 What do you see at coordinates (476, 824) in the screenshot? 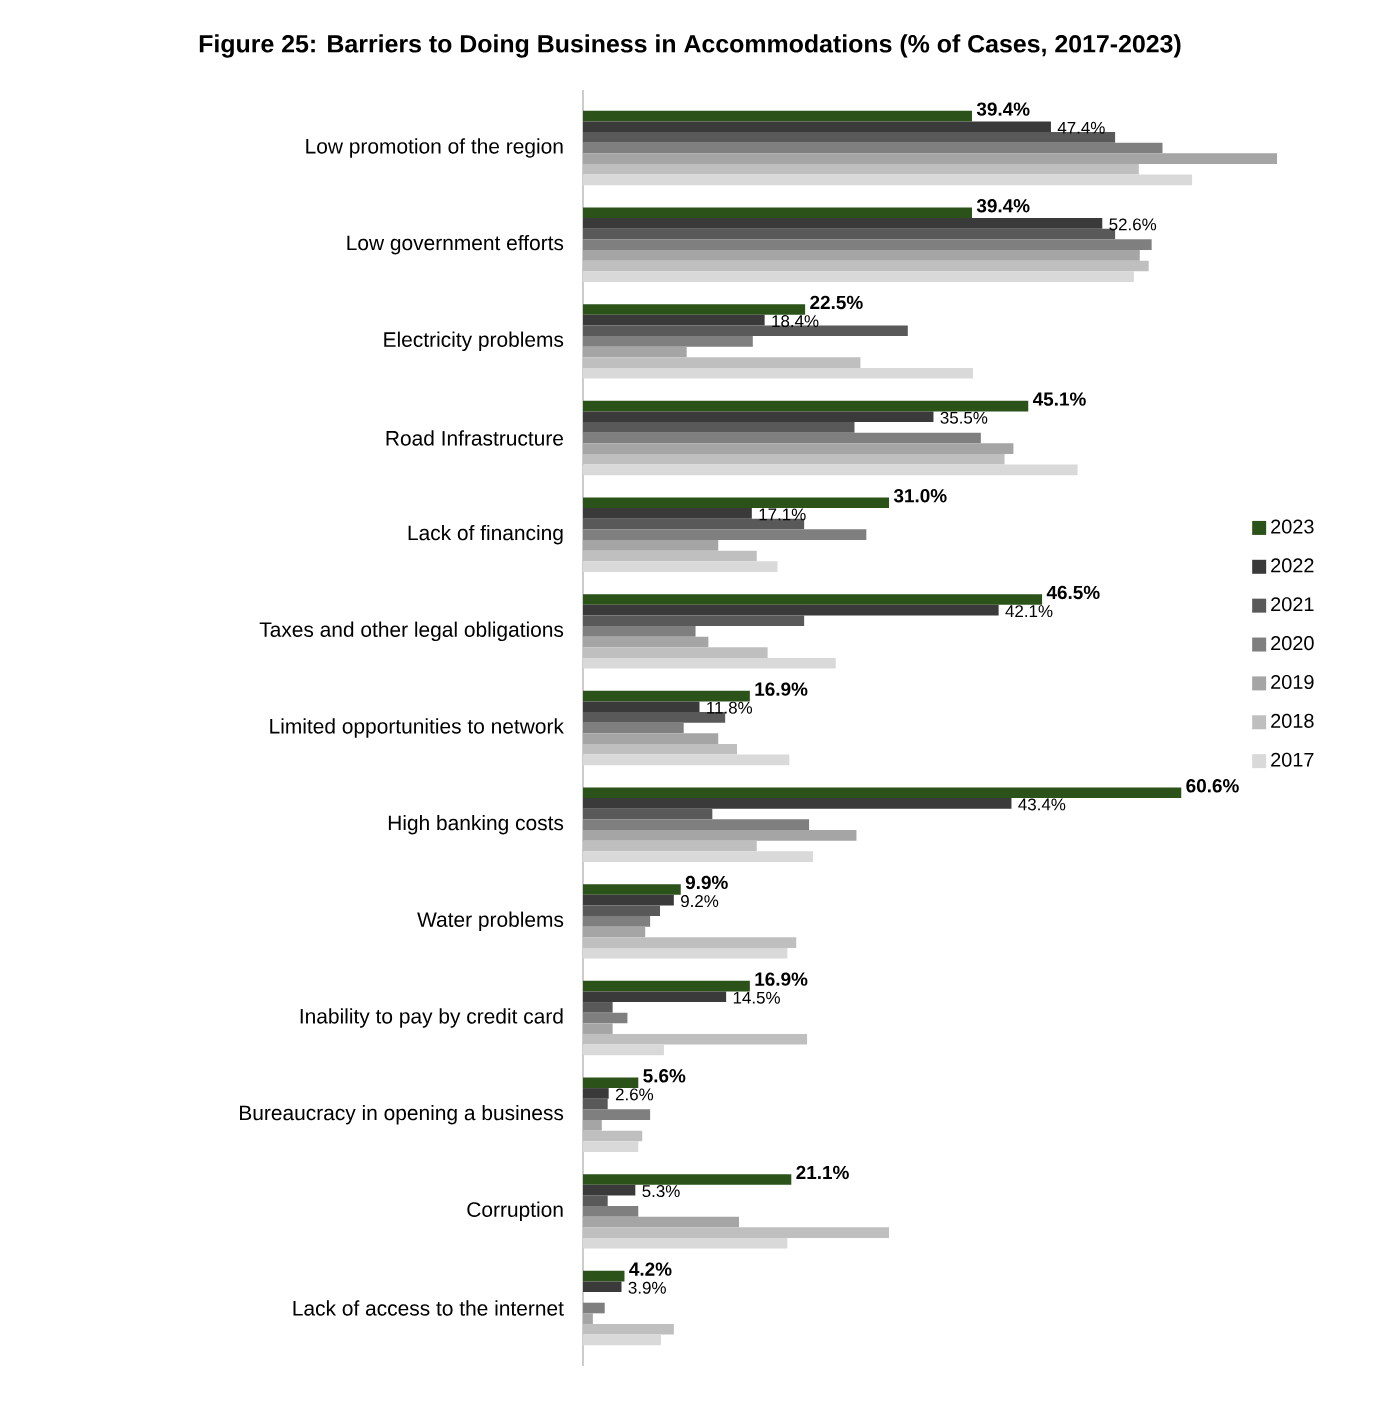
I see `y-tick-label: High banking costs` at bounding box center [476, 824].